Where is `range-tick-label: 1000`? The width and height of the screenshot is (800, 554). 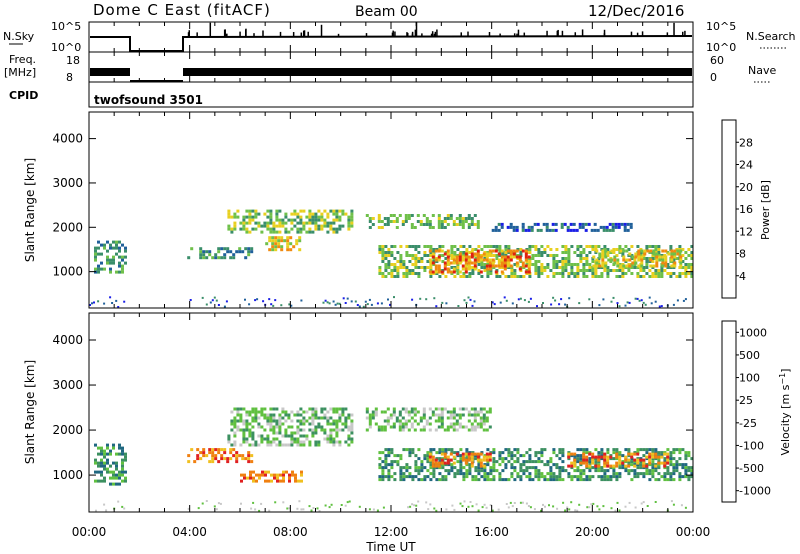 range-tick-label: 1000 is located at coordinates (67, 475).